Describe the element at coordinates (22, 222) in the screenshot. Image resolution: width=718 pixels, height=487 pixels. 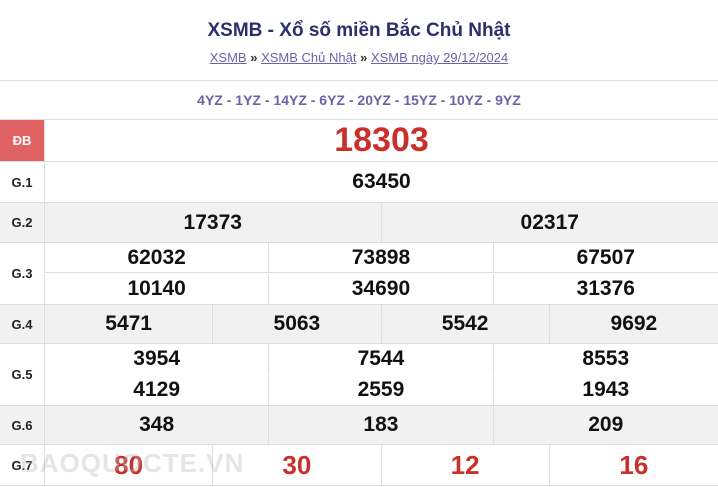
I see `prize-label: G.2` at that location.